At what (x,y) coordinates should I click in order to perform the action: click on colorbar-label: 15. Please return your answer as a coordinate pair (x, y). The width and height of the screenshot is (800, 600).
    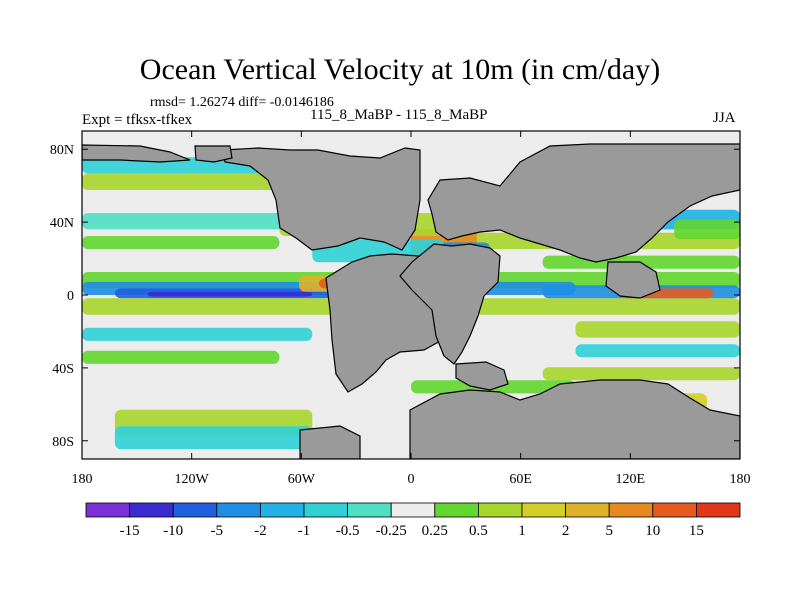
    Looking at the image, I should click on (696, 531).